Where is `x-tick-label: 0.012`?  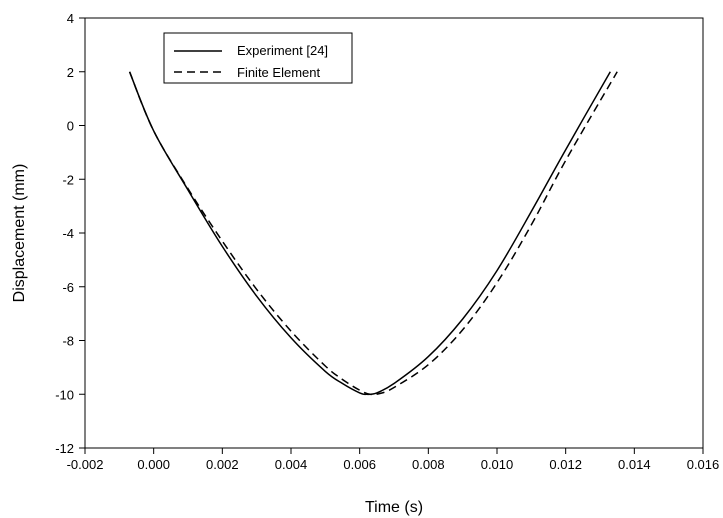 x-tick-label: 0.012 is located at coordinates (565, 464).